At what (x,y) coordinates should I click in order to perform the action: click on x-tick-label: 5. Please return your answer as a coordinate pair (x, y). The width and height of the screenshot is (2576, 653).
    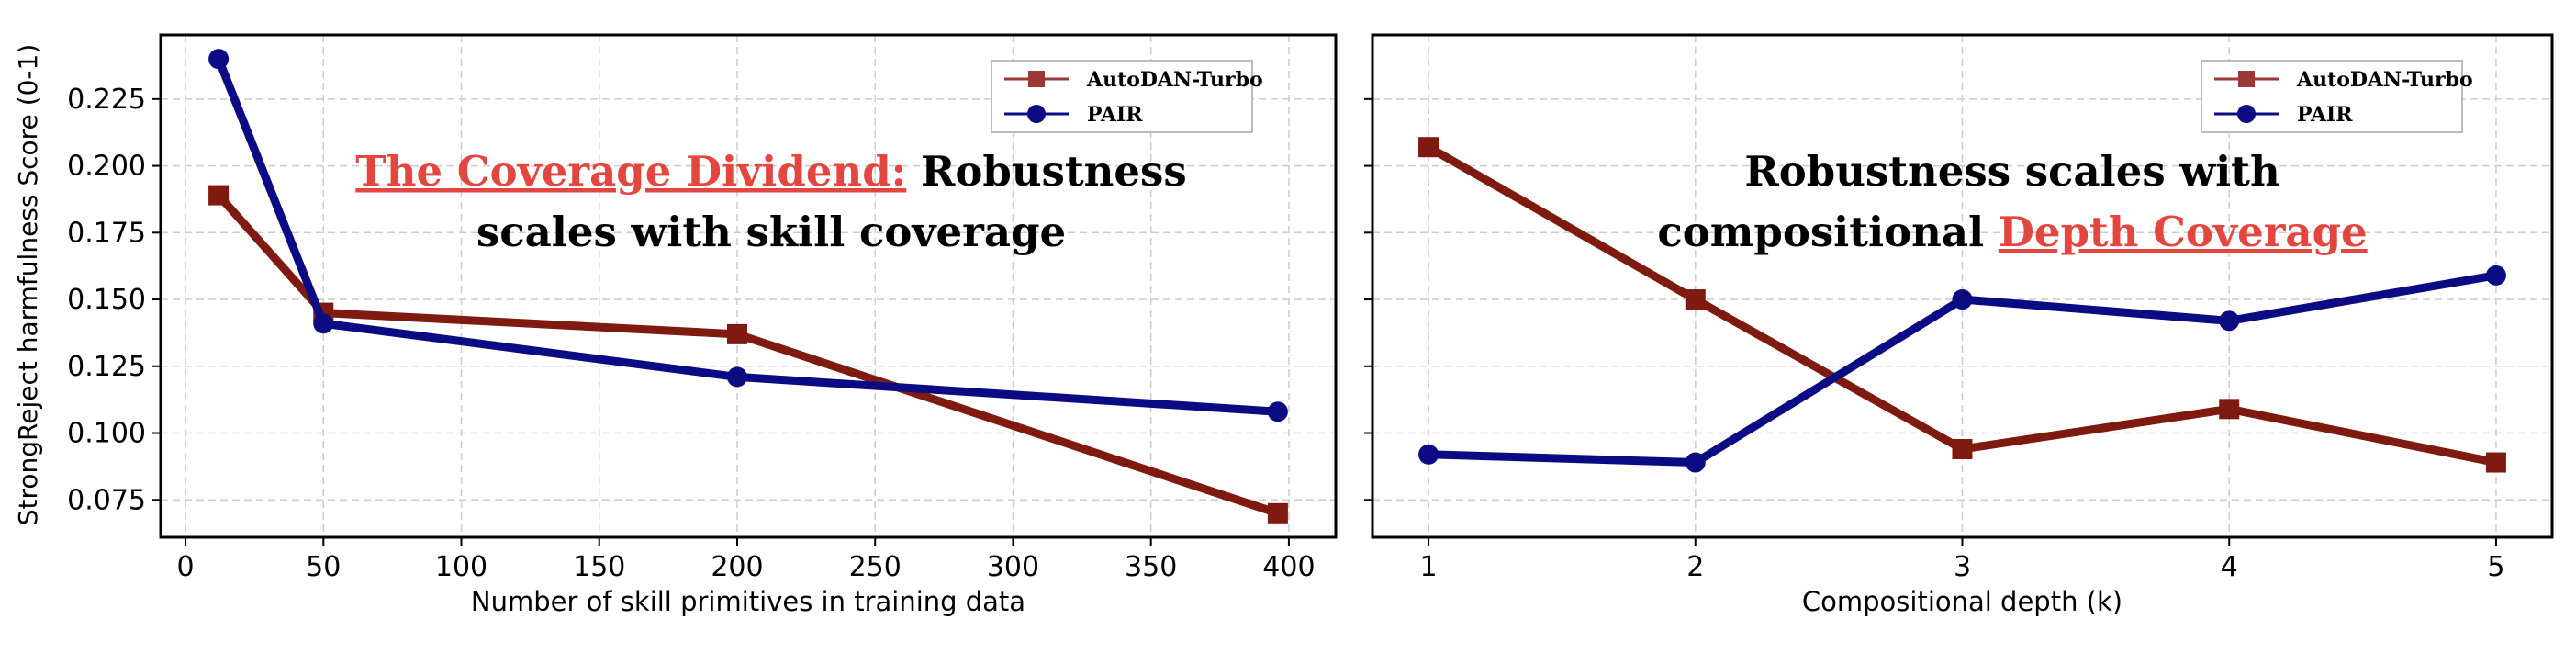
    Looking at the image, I should click on (2495, 567).